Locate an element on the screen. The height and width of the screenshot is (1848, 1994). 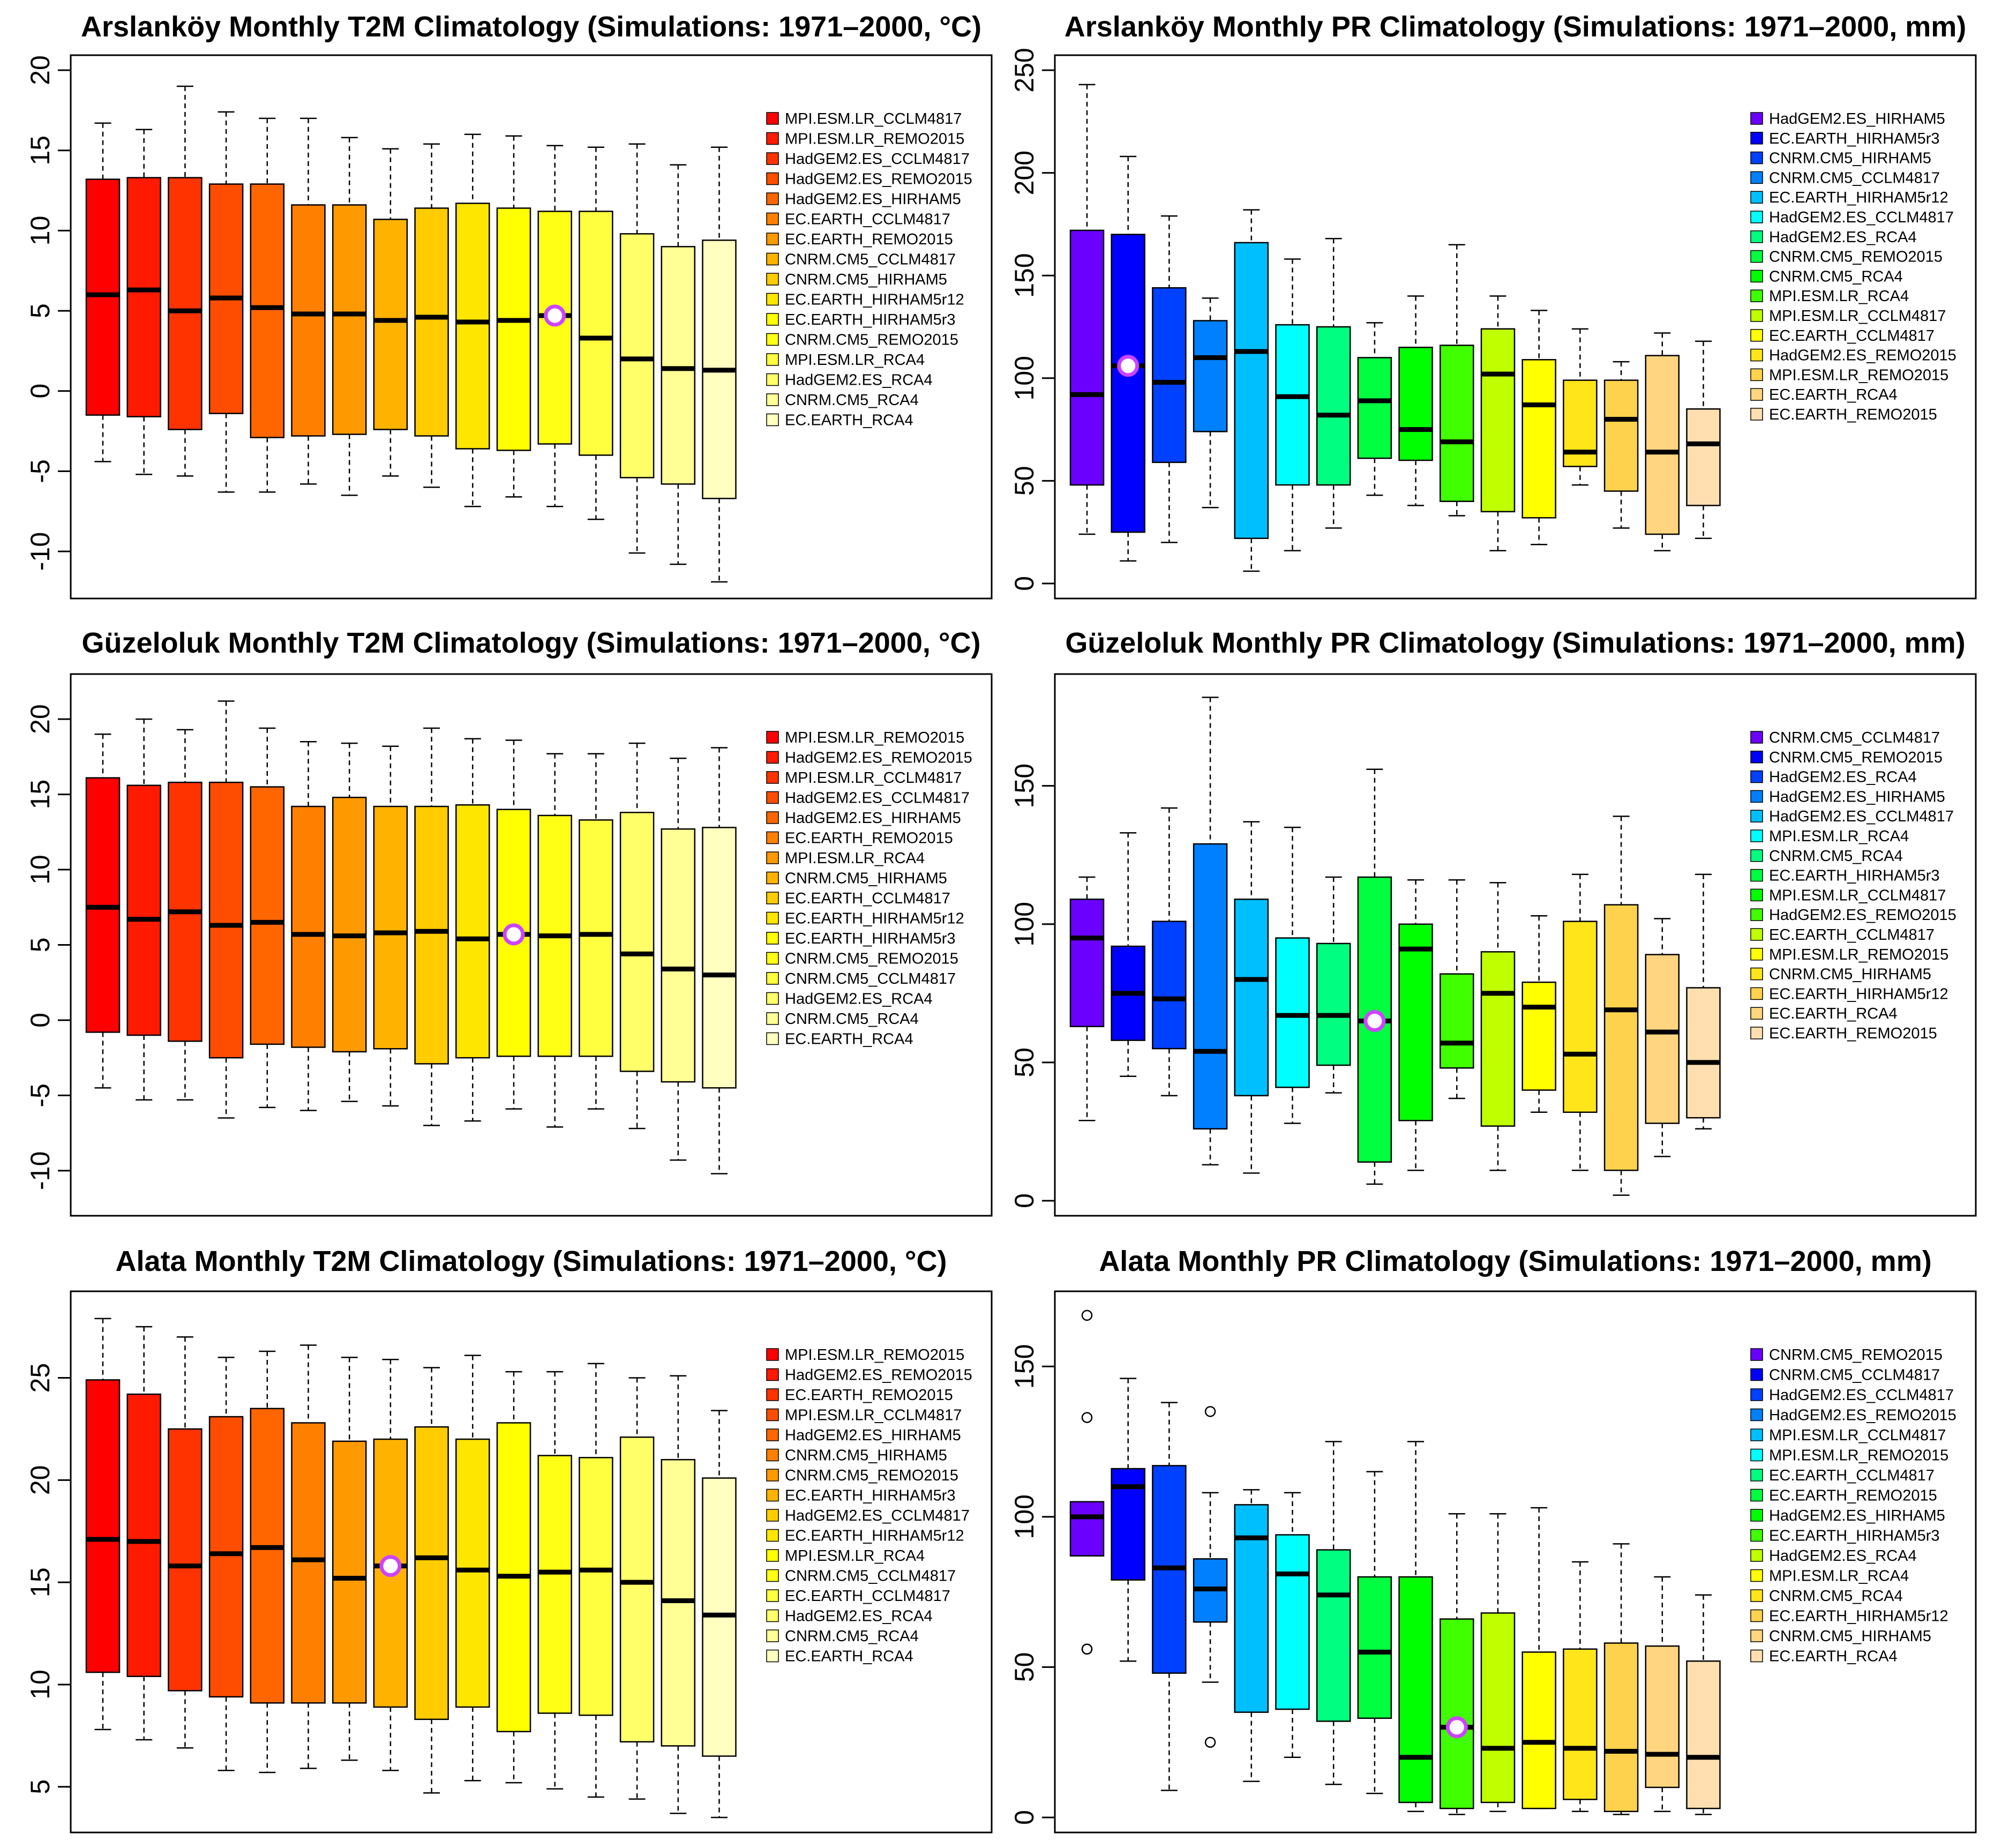
y-tick-label: 15 is located at coordinates (40, 795).